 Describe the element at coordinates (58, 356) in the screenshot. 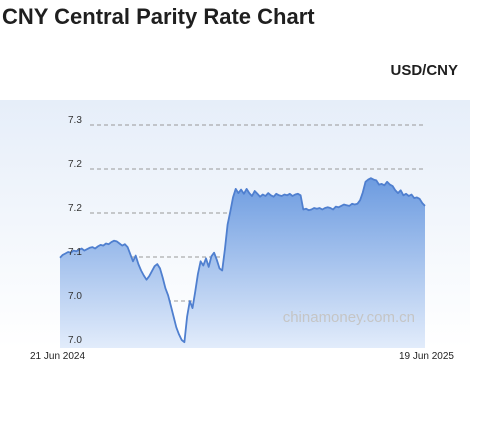

I see `x-axis-start-label: 21 Jun 2024` at that location.